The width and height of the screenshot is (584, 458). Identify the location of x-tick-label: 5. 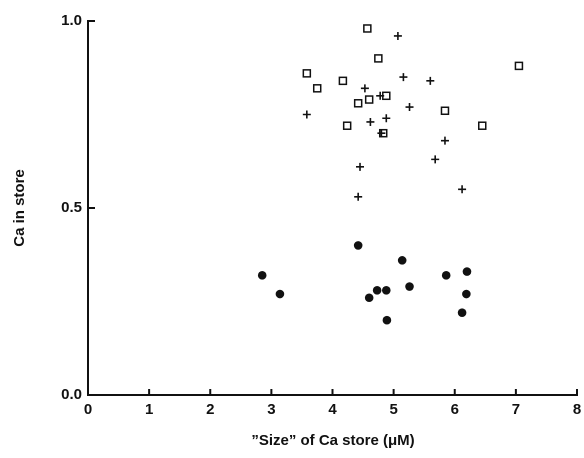
(393, 409).